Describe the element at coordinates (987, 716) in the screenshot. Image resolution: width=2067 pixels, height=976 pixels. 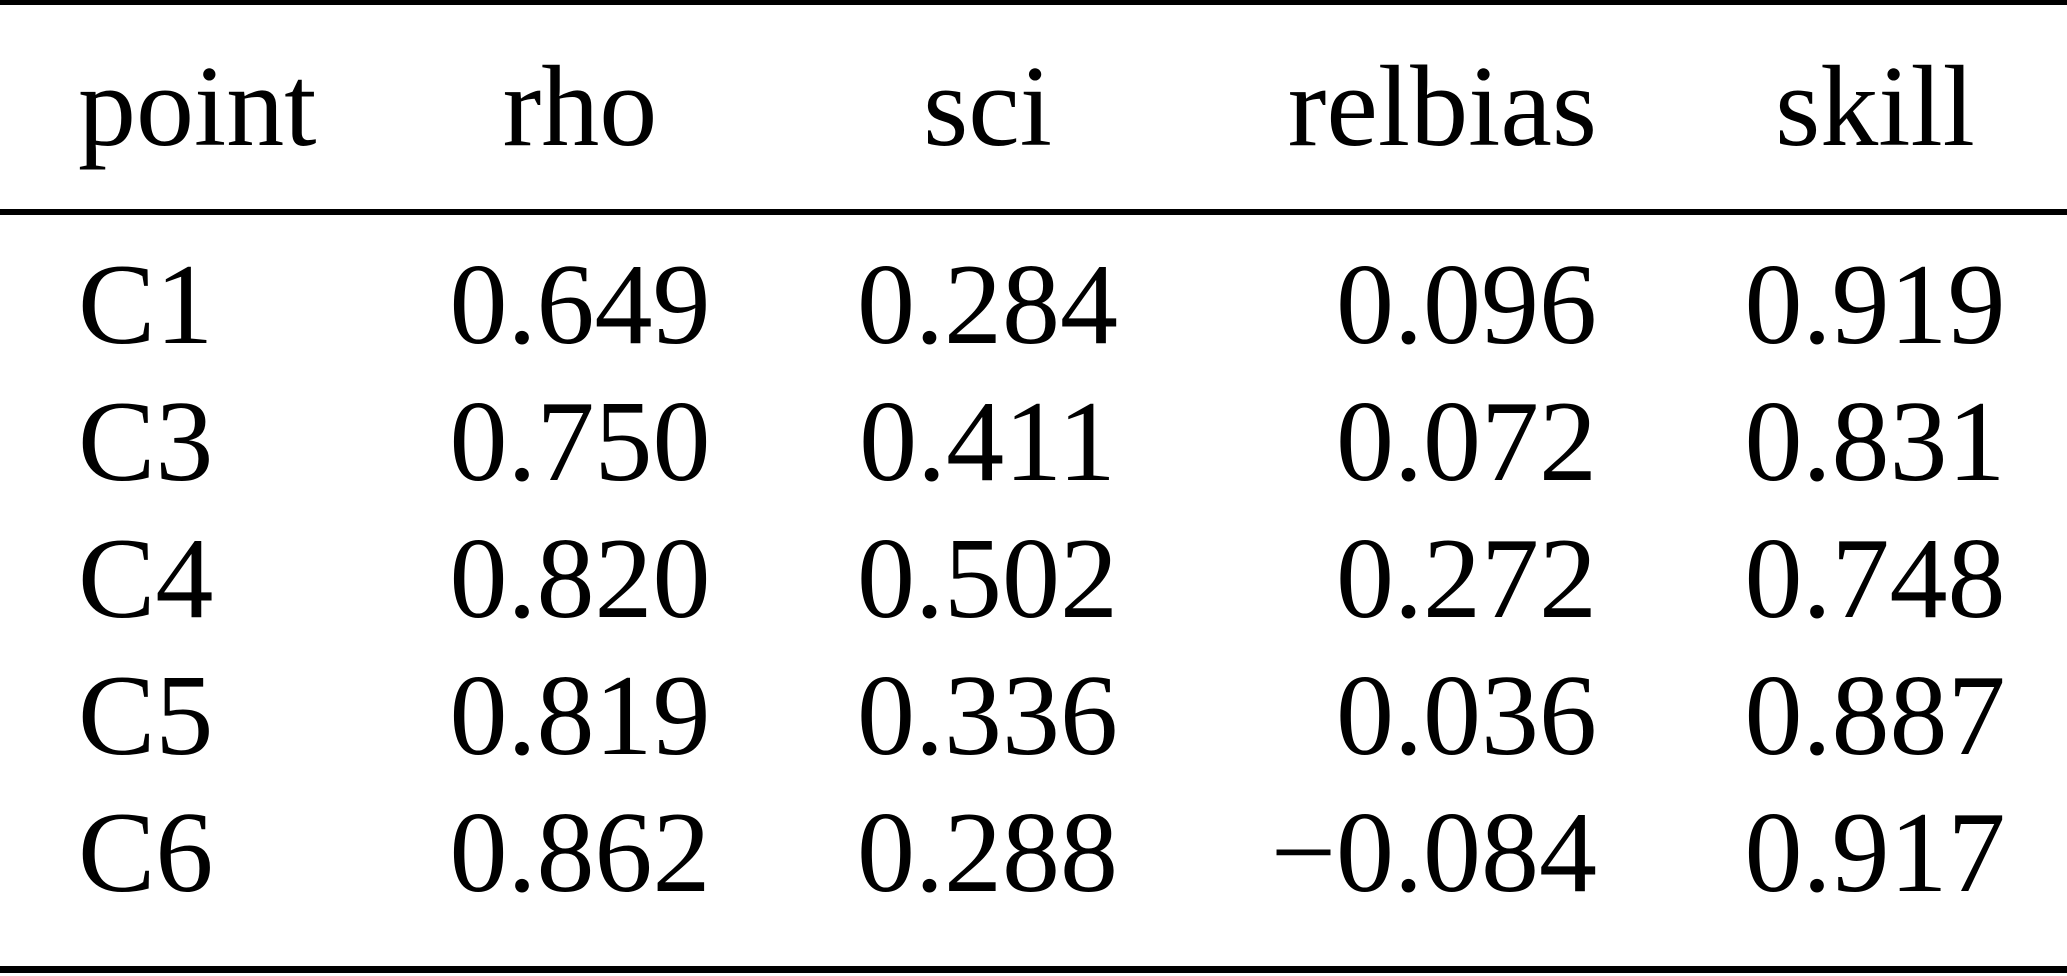
I see `cell-sci: 0.336` at that location.